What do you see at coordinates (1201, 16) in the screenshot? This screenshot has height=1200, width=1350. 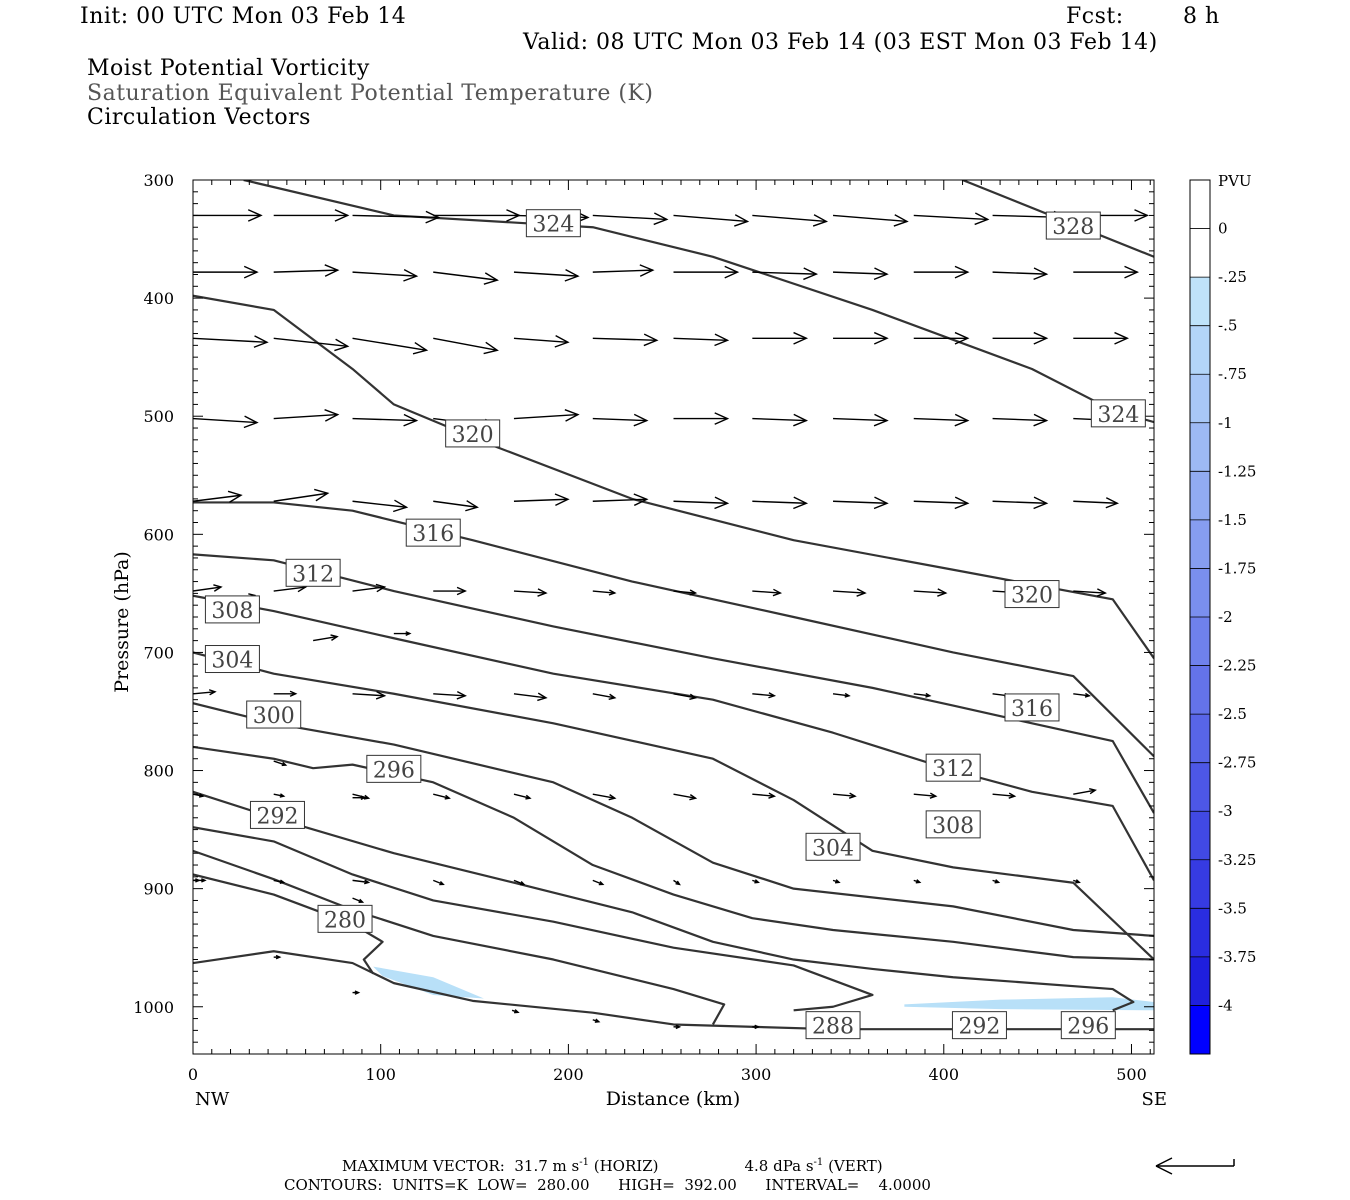 I see `forecast-value: 8 h` at bounding box center [1201, 16].